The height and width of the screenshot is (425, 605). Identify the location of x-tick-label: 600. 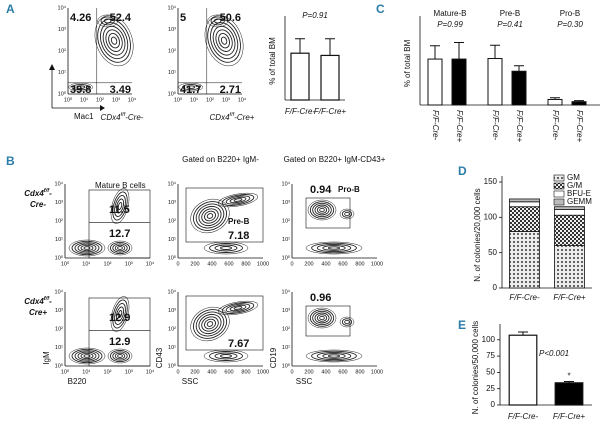
(342, 264).